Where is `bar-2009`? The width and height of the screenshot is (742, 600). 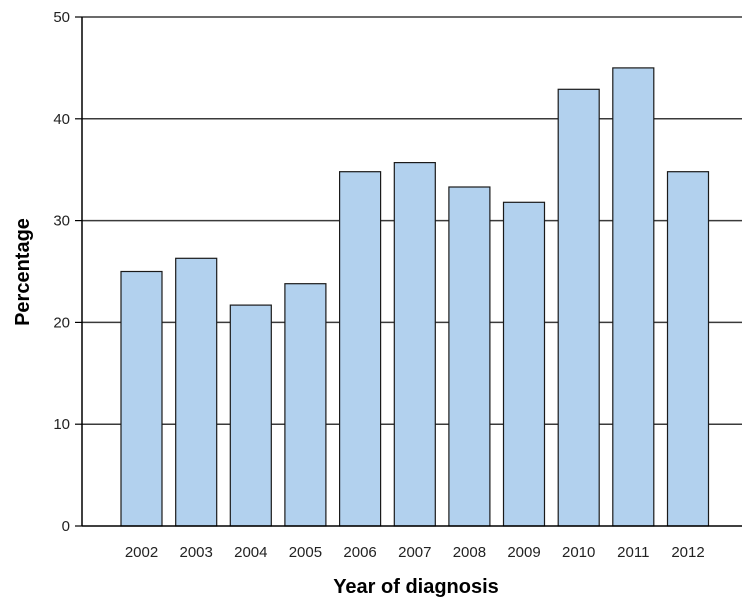 bar-2009 is located at coordinates (524, 364).